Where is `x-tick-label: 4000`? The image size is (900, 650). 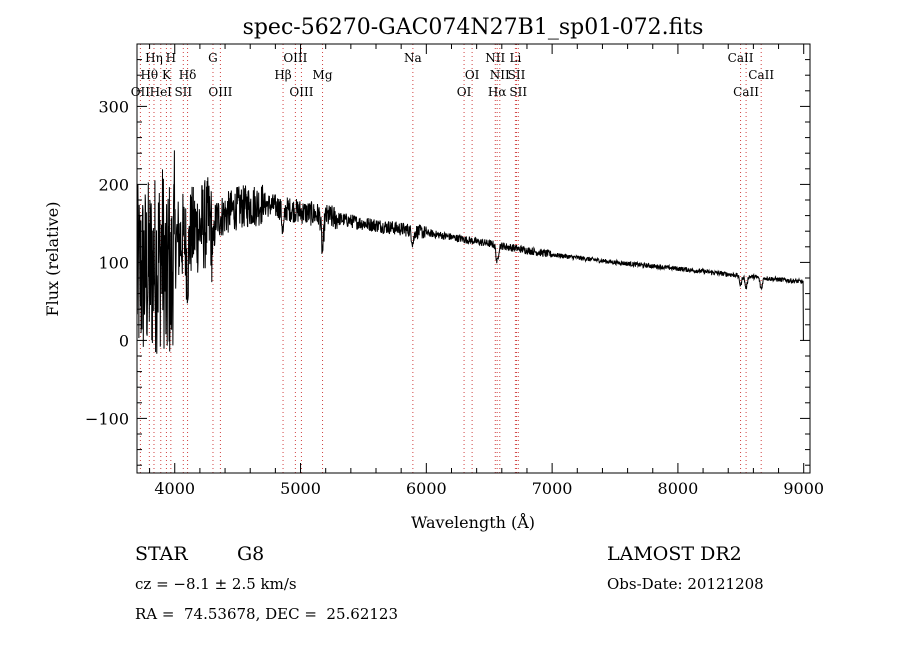
x-tick-label: 4000 is located at coordinates (174, 488).